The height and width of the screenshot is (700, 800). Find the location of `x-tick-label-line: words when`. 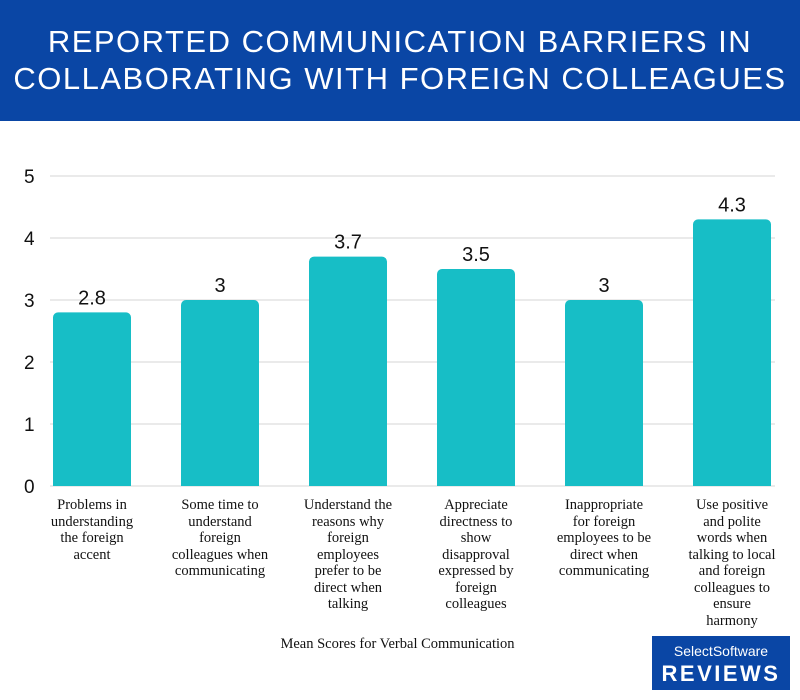

x-tick-label-line: words when is located at coordinates (732, 538).